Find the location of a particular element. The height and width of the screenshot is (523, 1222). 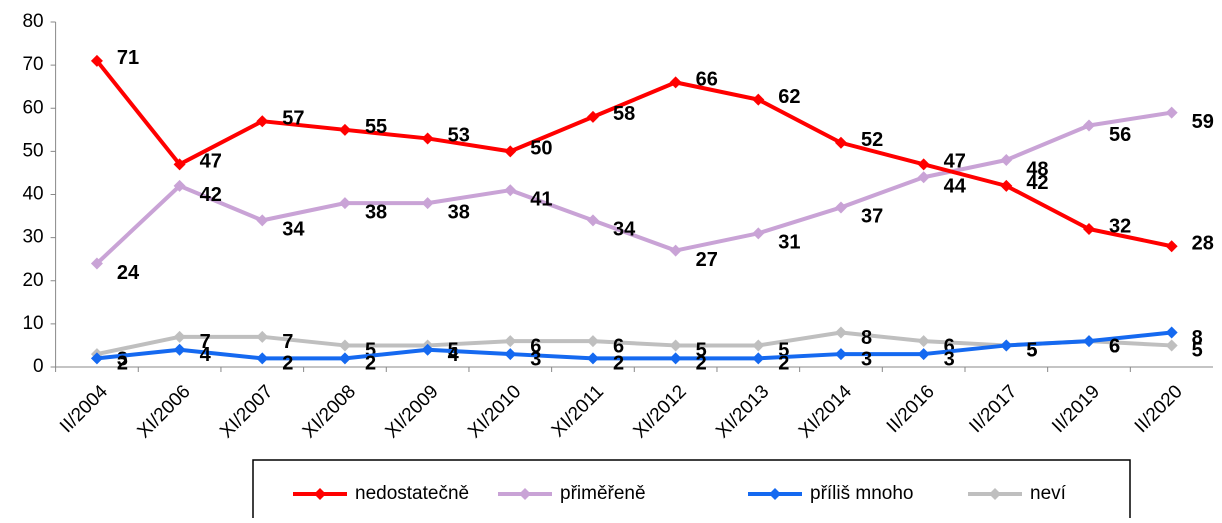

y-tick-label: 40 is located at coordinates (32, 194).